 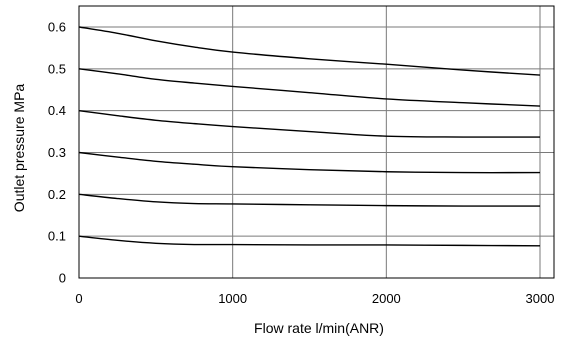 I want to click on x-tick-label: 1000, so click(x=232, y=298).